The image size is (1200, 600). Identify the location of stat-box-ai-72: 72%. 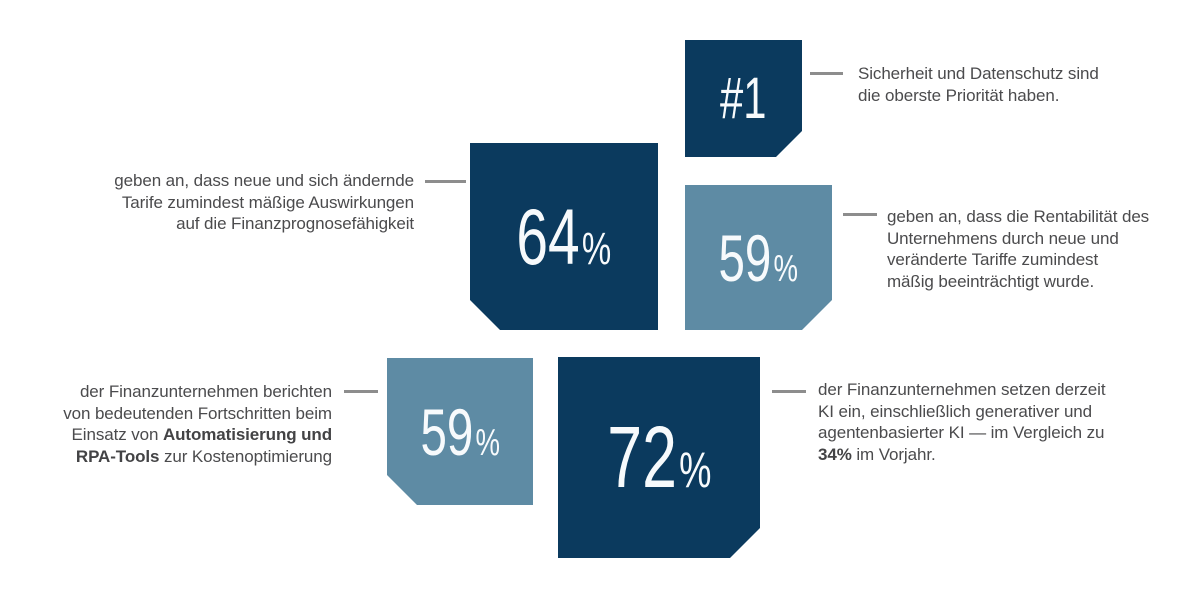
(659, 457).